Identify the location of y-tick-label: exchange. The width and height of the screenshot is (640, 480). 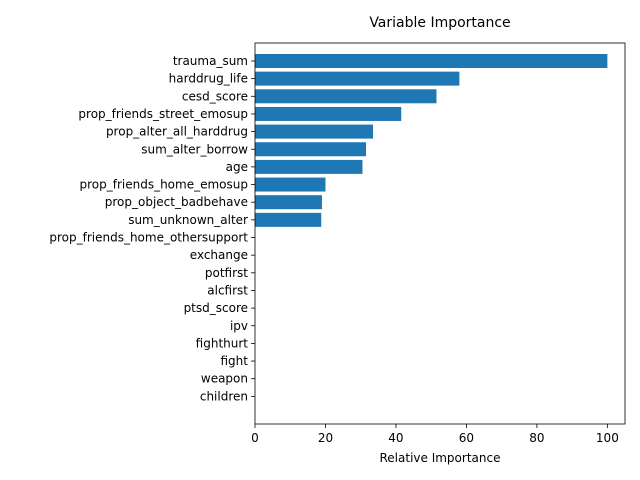
(219, 255).